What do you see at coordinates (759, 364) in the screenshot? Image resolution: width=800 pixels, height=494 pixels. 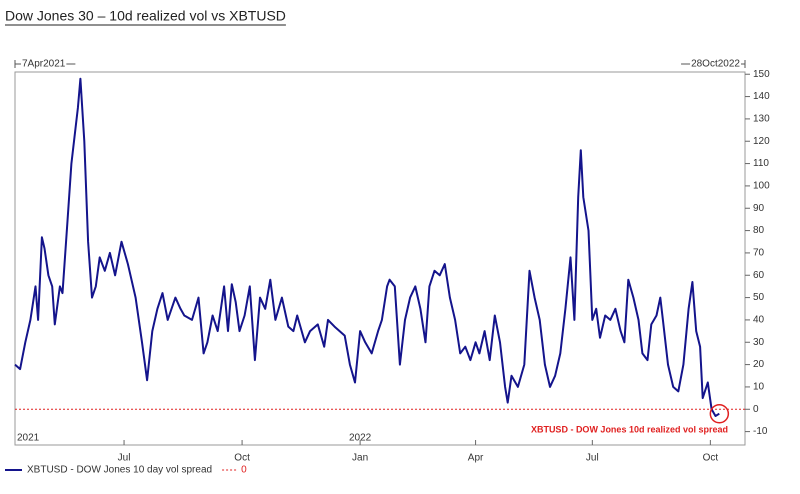 I see `y-tick-label: 20` at bounding box center [759, 364].